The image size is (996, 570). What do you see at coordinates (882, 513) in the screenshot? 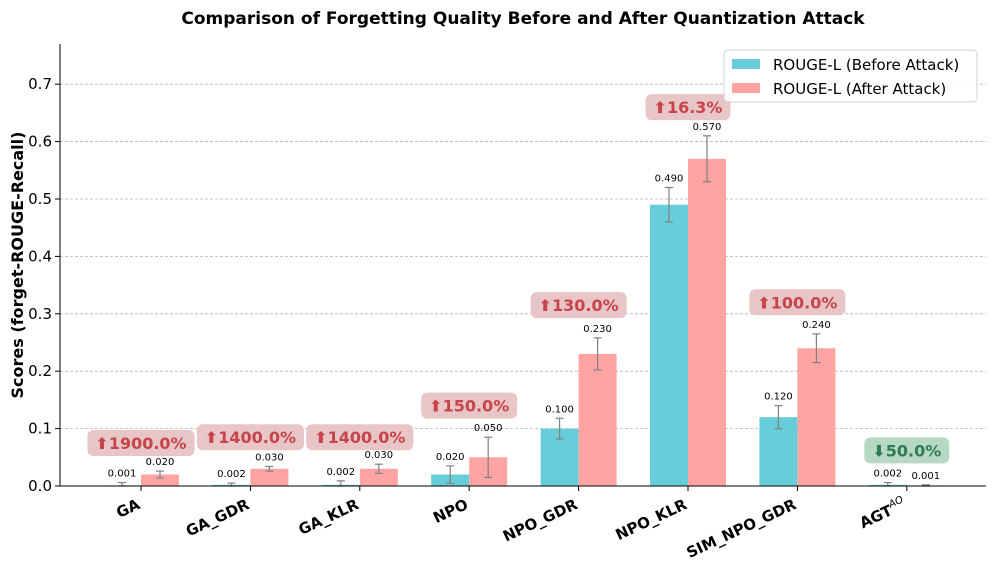
I see `x-tick-label: AGTAO` at bounding box center [882, 513].